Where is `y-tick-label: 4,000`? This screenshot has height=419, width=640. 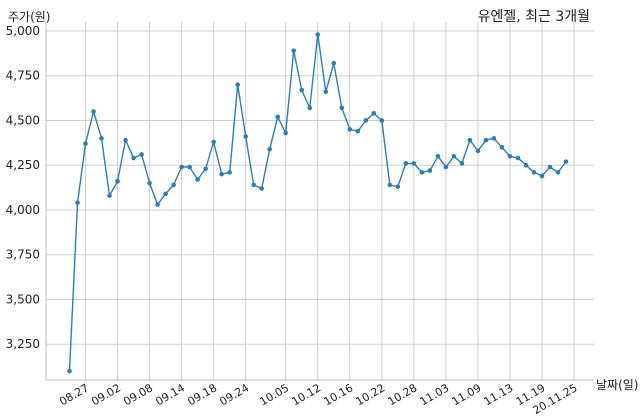 y-tick-label: 4,000 is located at coordinates (23, 210).